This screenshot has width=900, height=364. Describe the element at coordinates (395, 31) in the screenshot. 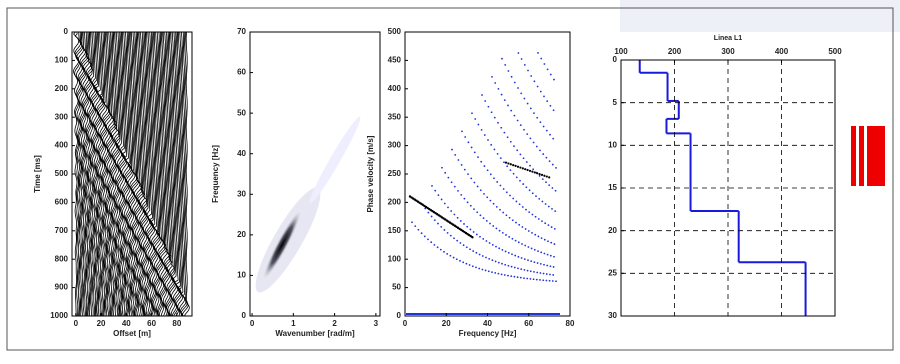

I see `y-tick-label: 500` at that location.